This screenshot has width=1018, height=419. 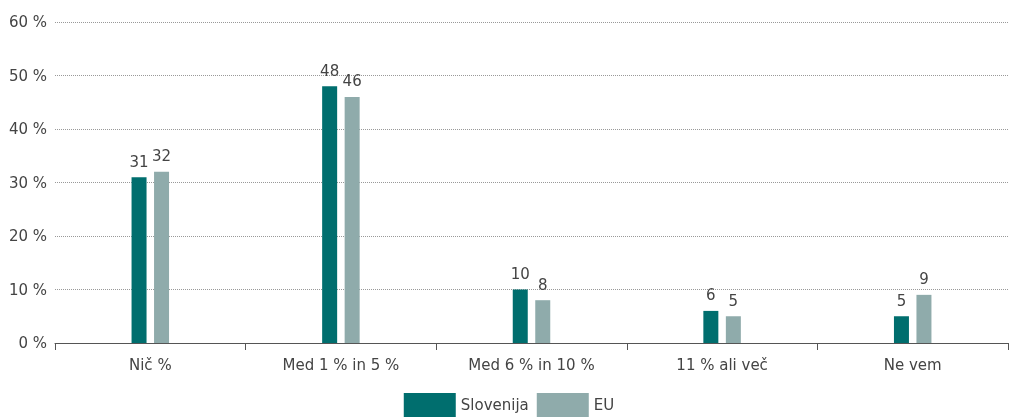 I want to click on data-label: 48, so click(x=330, y=70).